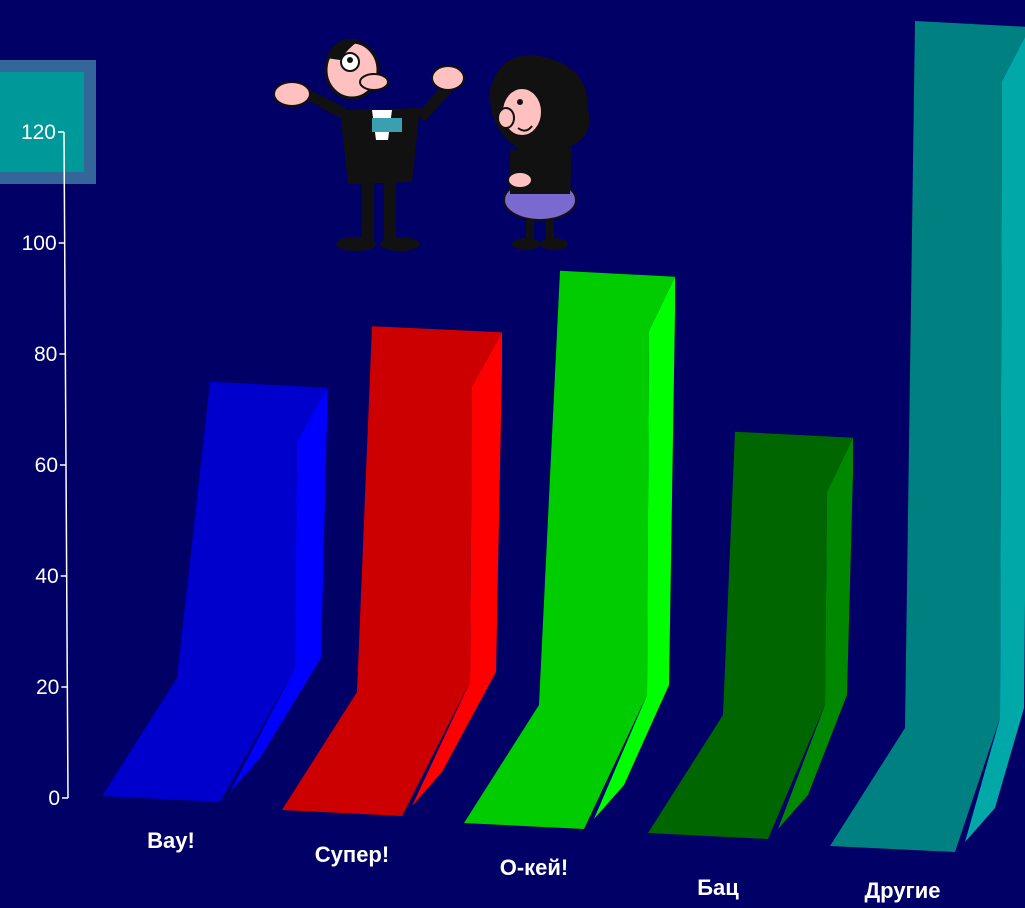 The image size is (1025, 908). Describe the element at coordinates (39, 243) in the screenshot. I see `y-tick-label: 100` at that location.